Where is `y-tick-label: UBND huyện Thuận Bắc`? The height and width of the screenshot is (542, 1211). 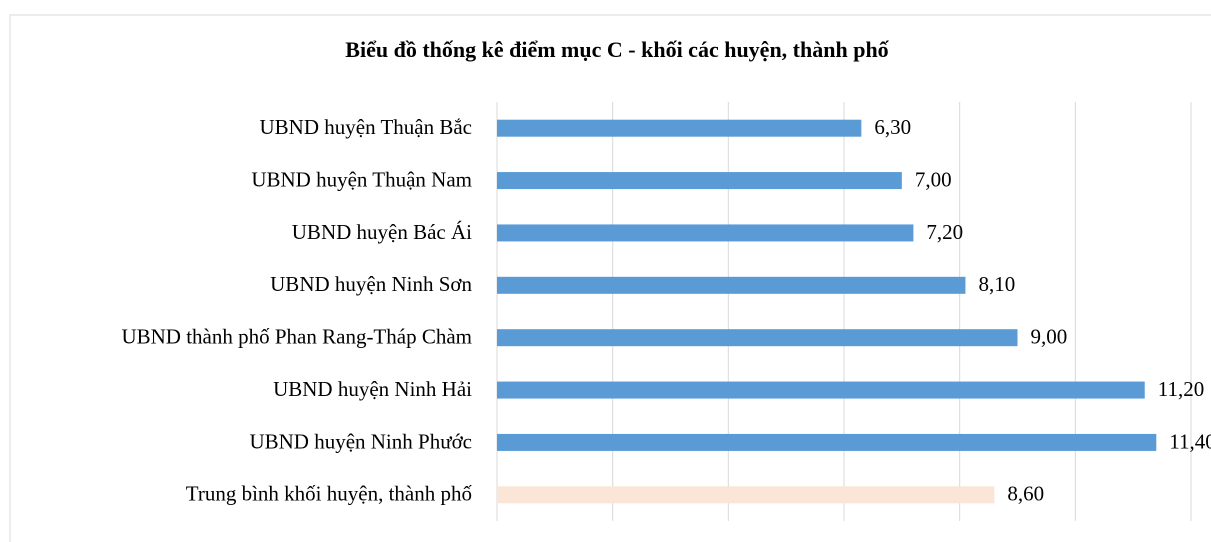 y-tick-label: UBND huyện Thuận Bắc is located at coordinates (366, 127).